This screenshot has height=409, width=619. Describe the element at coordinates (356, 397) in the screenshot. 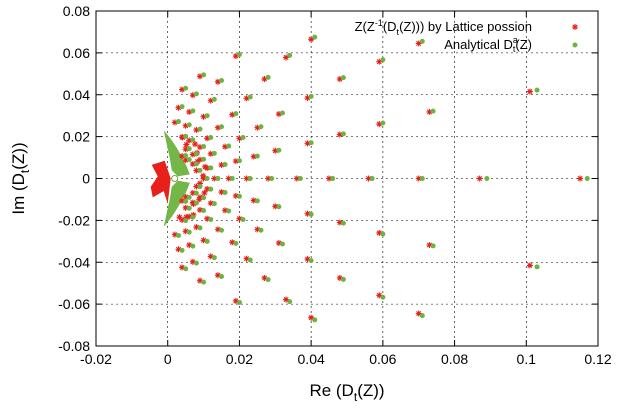

I see `x-axis-label-sub: t` at that location.